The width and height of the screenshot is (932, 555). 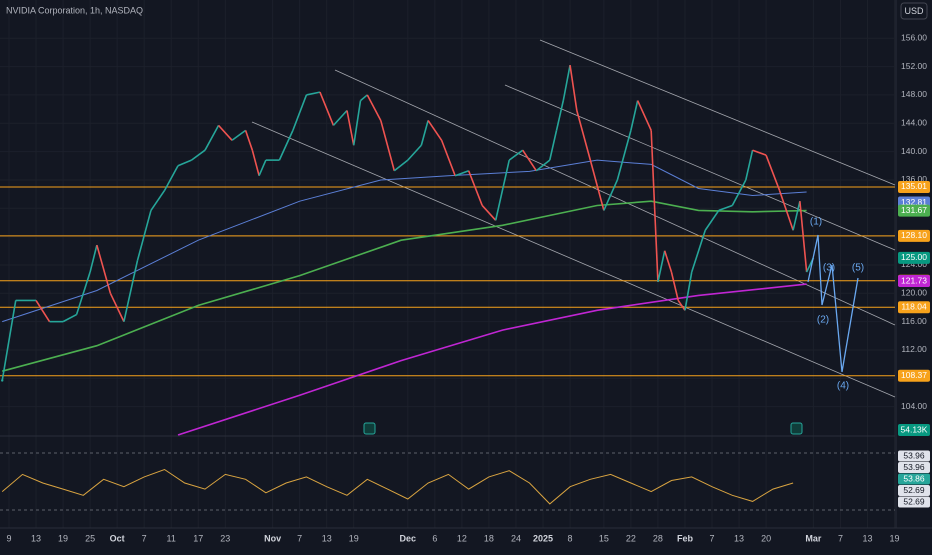 I want to click on x-tick-label: 11, so click(x=171, y=538).